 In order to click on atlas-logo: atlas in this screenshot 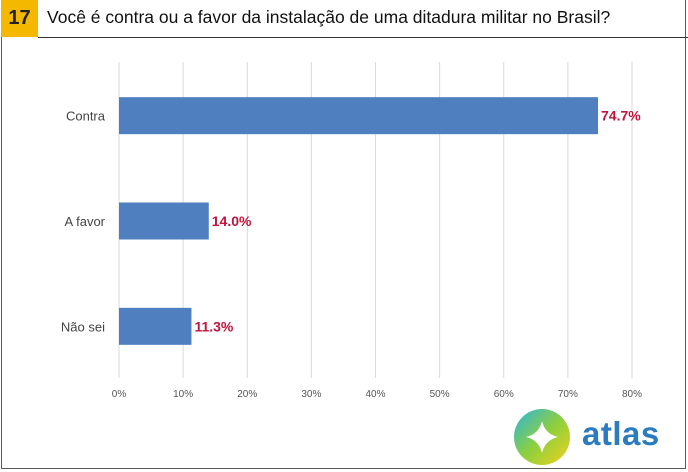, I will do `click(592, 437)`.